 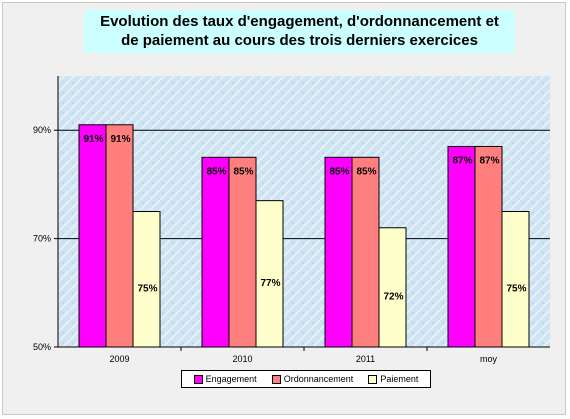 I want to click on y-tick-label: 50%, so click(x=42, y=347).